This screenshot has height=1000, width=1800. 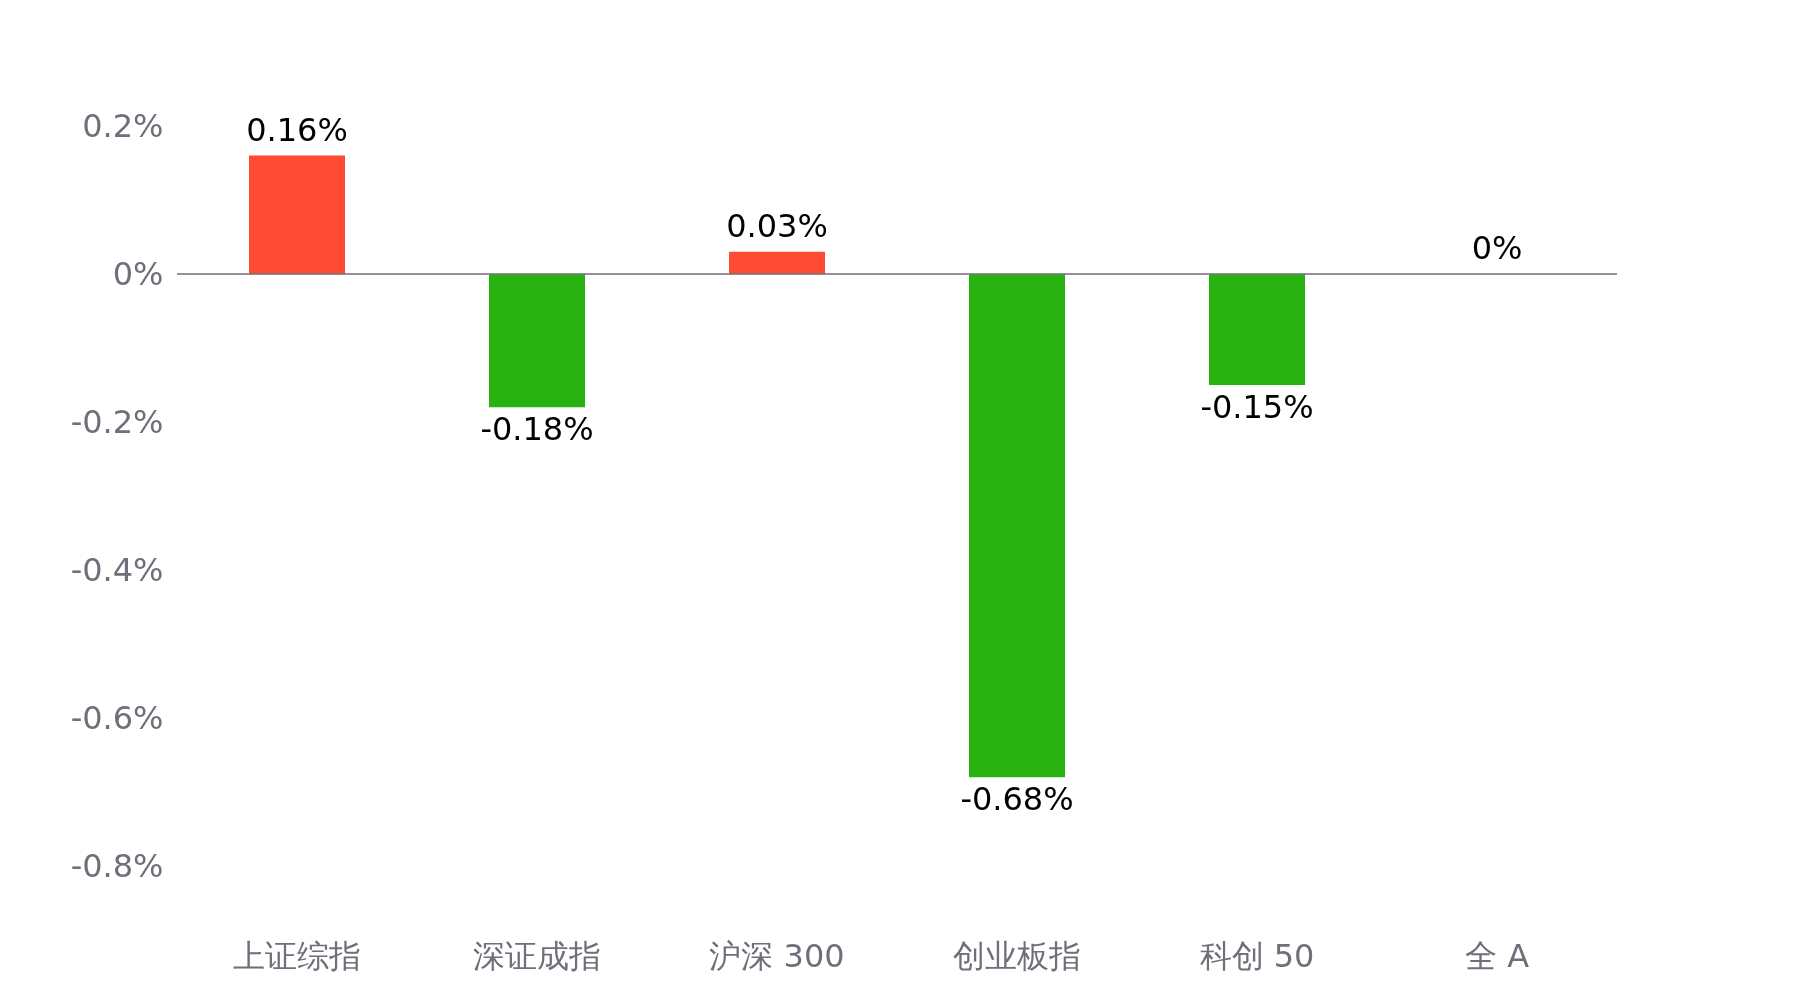 What do you see at coordinates (777, 955) in the screenshot?
I see `x-tick-label: 沪深 300` at bounding box center [777, 955].